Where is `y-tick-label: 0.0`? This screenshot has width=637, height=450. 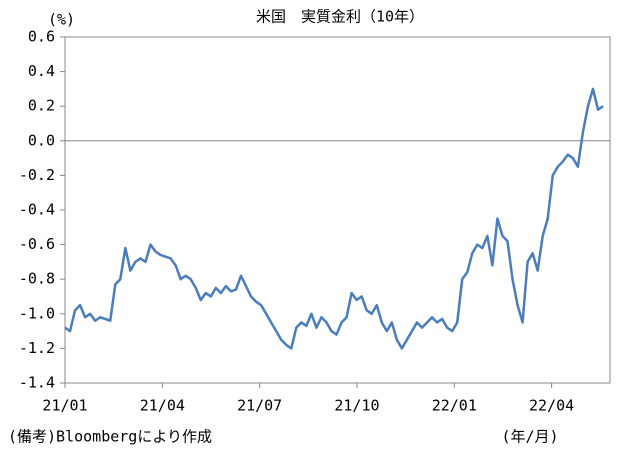
y-tick-label: 0.0 is located at coordinates (41, 140).